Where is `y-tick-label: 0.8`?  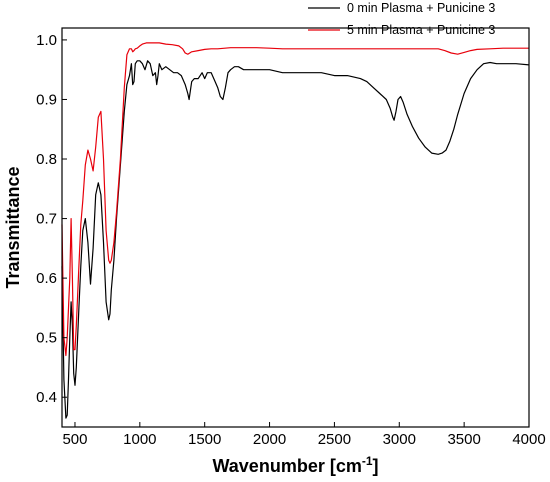 y-tick-label: 0.8 is located at coordinates (46, 159).